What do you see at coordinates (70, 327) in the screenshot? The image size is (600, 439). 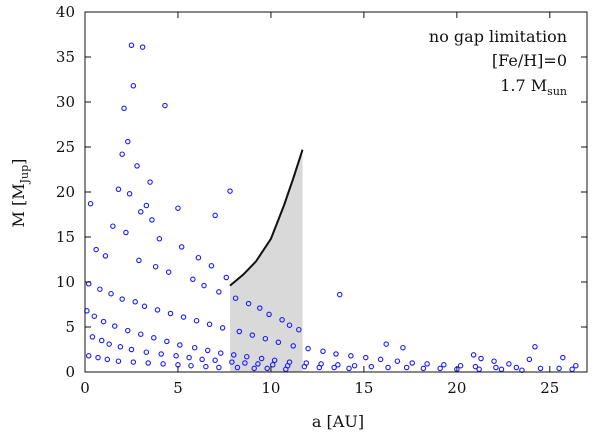 I see `y-tick-label: 5` at bounding box center [70, 327].